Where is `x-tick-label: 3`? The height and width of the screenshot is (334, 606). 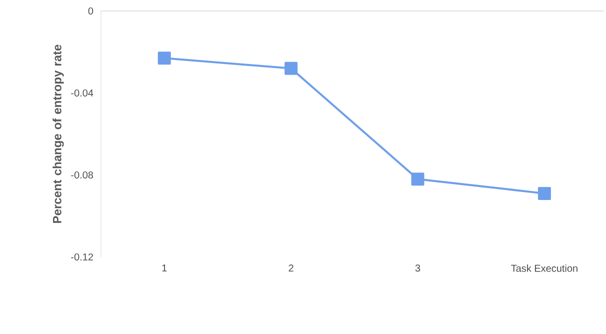
x-tick-label: 3 is located at coordinates (417, 268).